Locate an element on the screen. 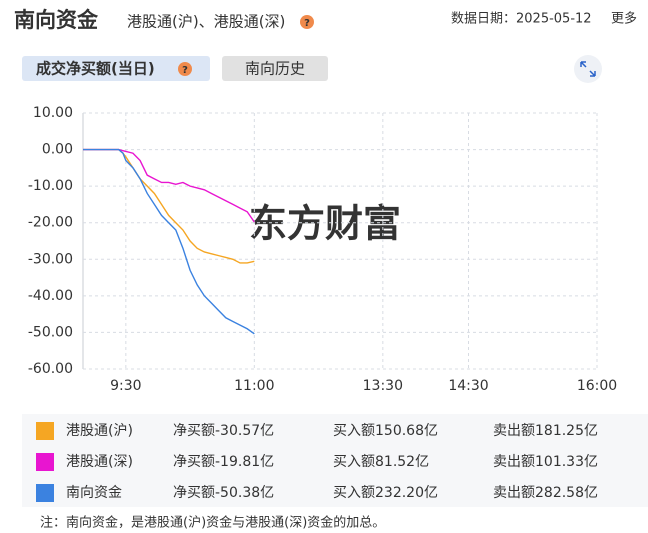 The height and width of the screenshot is (533, 648). tab-label: 南向历史 is located at coordinates (275, 69).